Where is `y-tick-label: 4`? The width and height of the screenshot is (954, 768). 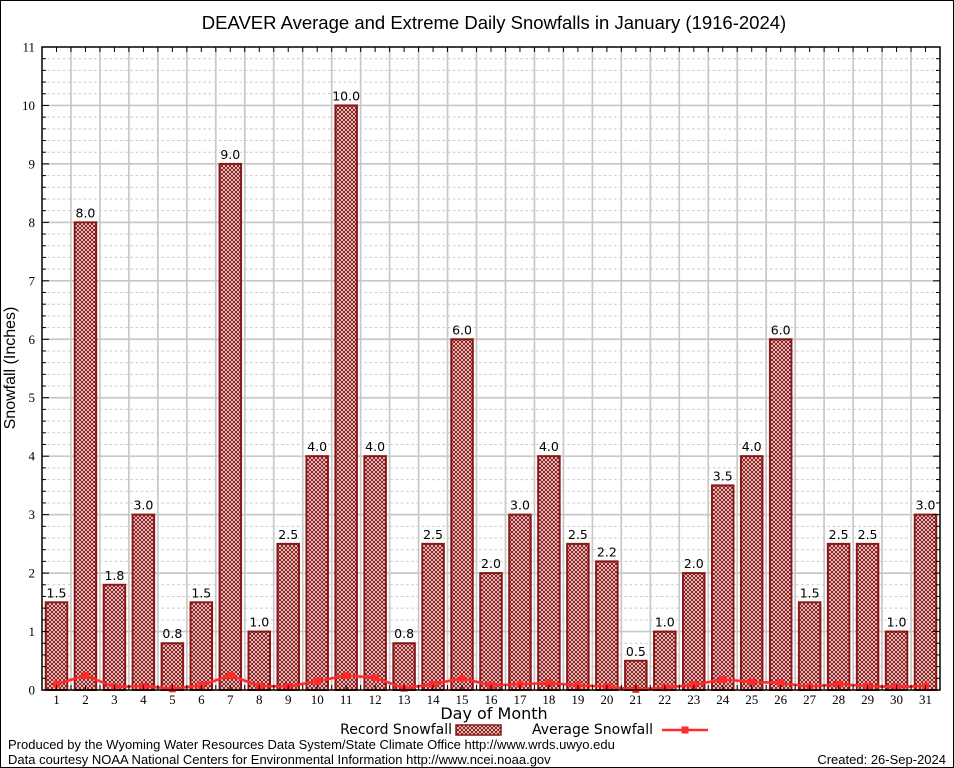 y-tick-label: 4 is located at coordinates (32, 456).